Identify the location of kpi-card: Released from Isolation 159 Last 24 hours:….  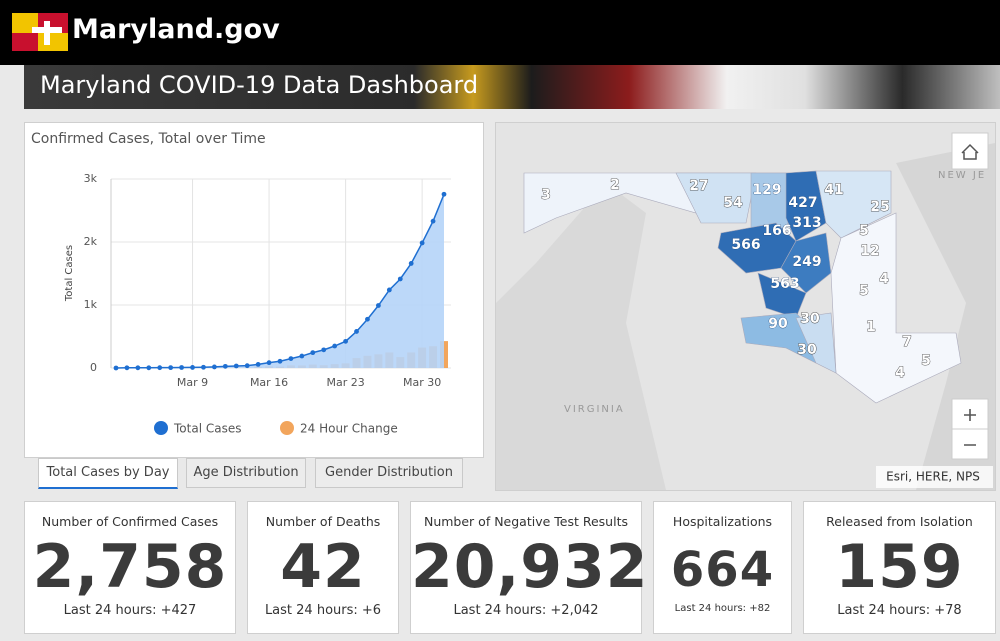
(899, 567).